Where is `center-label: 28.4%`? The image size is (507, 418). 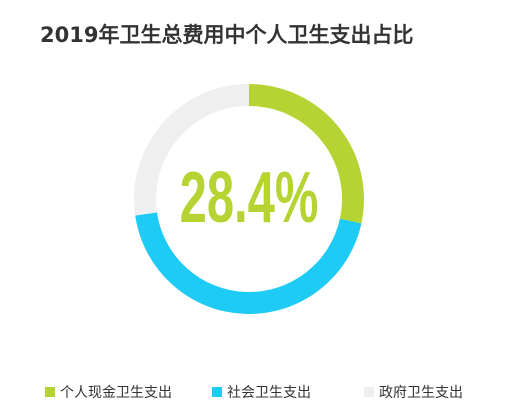 center-label: 28.4% is located at coordinates (249, 198).